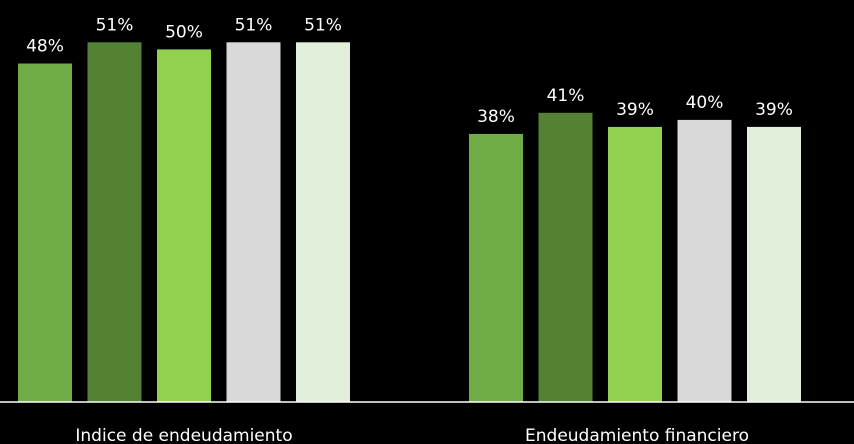 The image size is (854, 444). What do you see at coordinates (496, 117) in the screenshot?
I see `data-label-2-1: 38%` at bounding box center [496, 117].